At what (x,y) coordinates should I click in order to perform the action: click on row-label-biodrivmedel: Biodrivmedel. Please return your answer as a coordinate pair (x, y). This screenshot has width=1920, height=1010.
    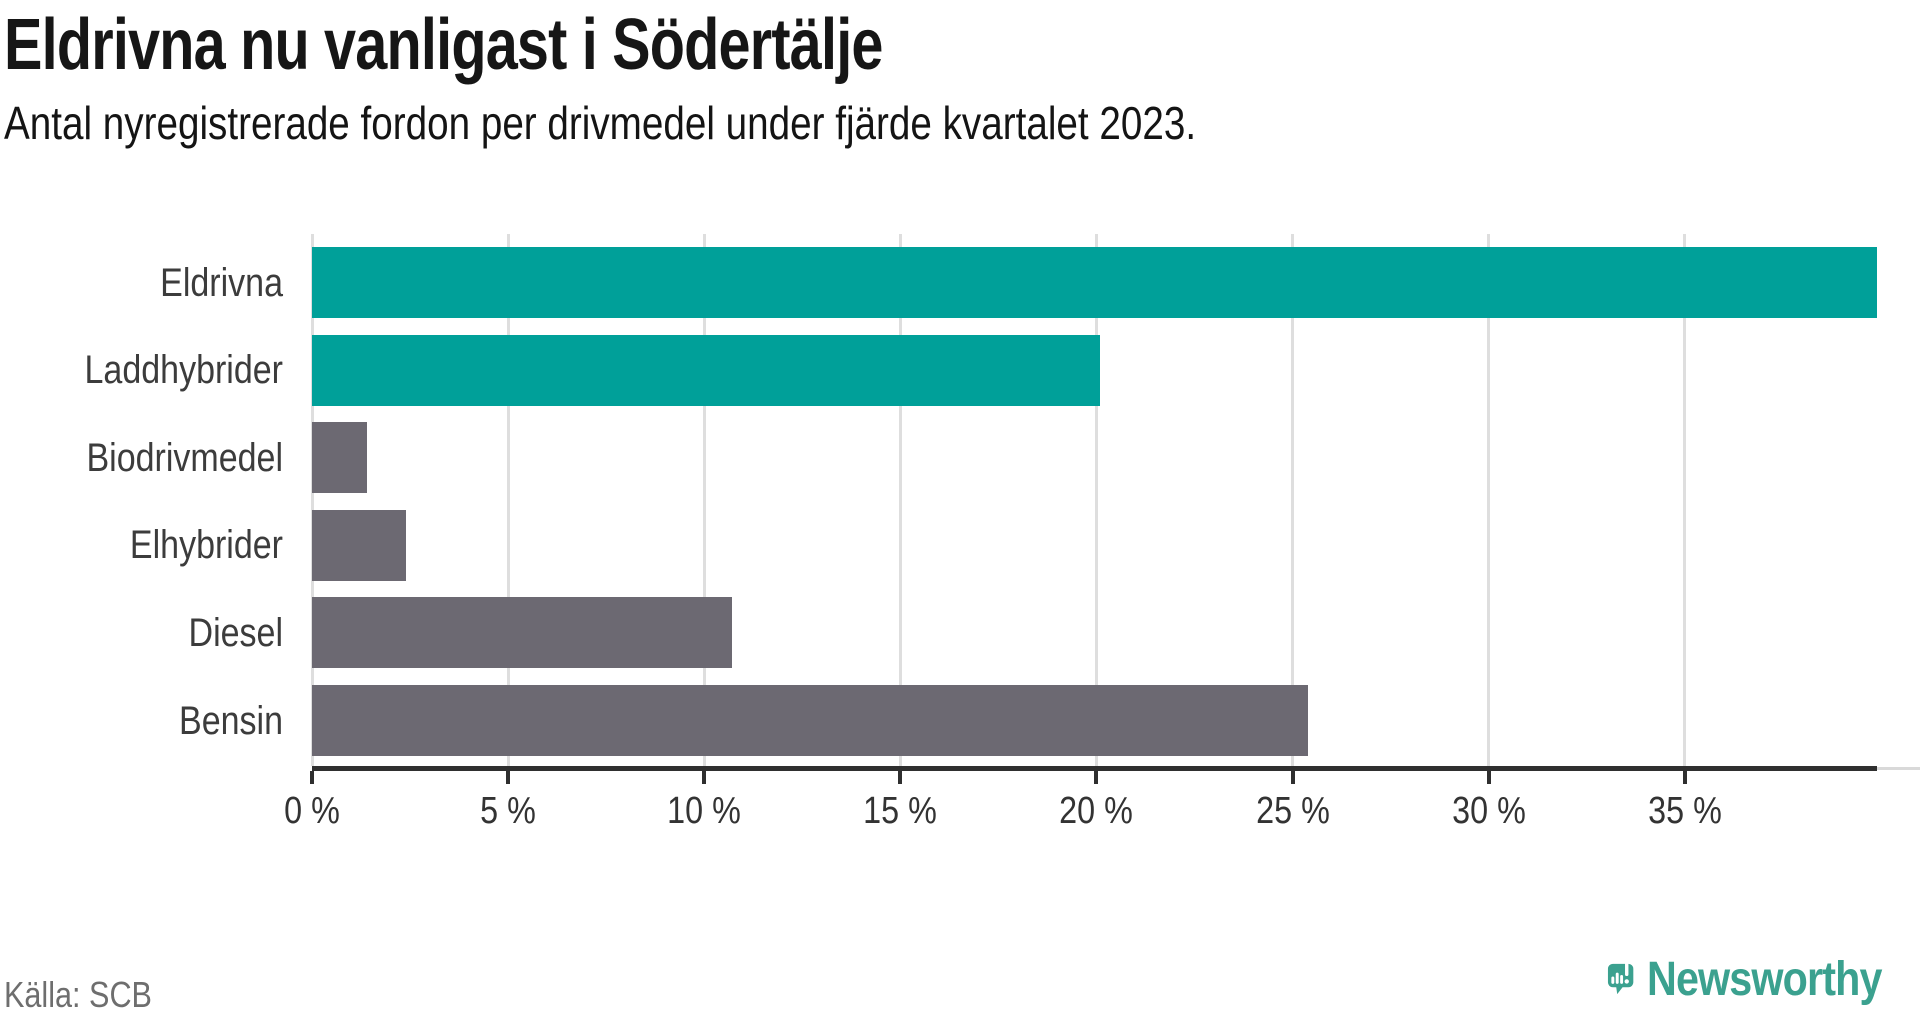
    Looking at the image, I should click on (184, 457).